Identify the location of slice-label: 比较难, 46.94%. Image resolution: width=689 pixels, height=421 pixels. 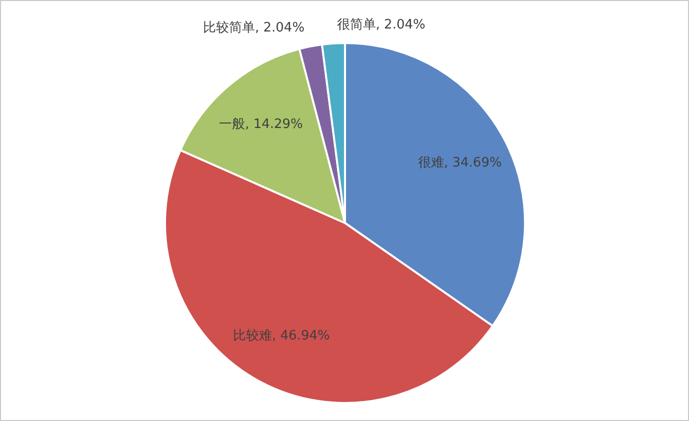
(281, 336).